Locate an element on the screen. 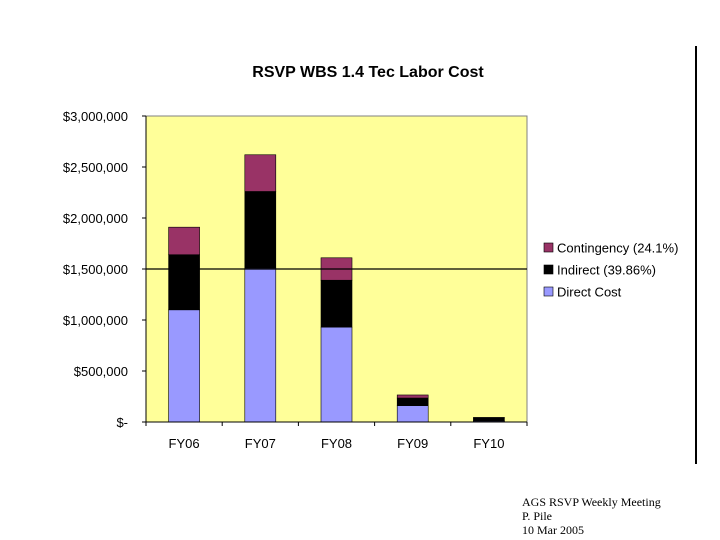  x-tick-label: FY09 is located at coordinates (412, 443).